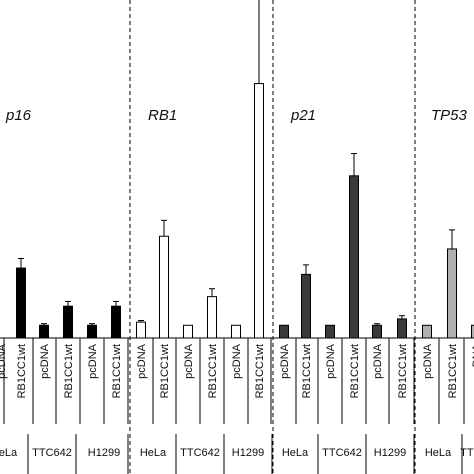 Image resolution: width=474 pixels, height=474 pixels. Describe the element at coordinates (104, 453) in the screenshot. I see `cell-label-c3: H1299` at that location.